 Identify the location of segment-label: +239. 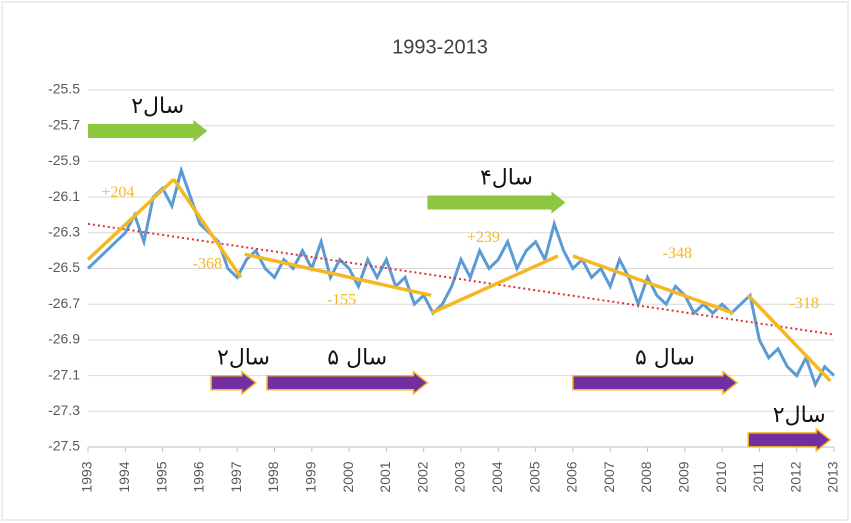
(483, 237).